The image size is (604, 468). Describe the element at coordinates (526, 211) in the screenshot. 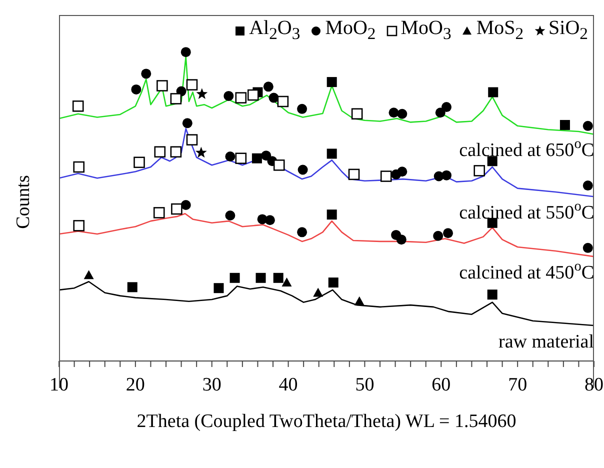

I see `series-label: calcined at 550$^{o}$C` at that location.